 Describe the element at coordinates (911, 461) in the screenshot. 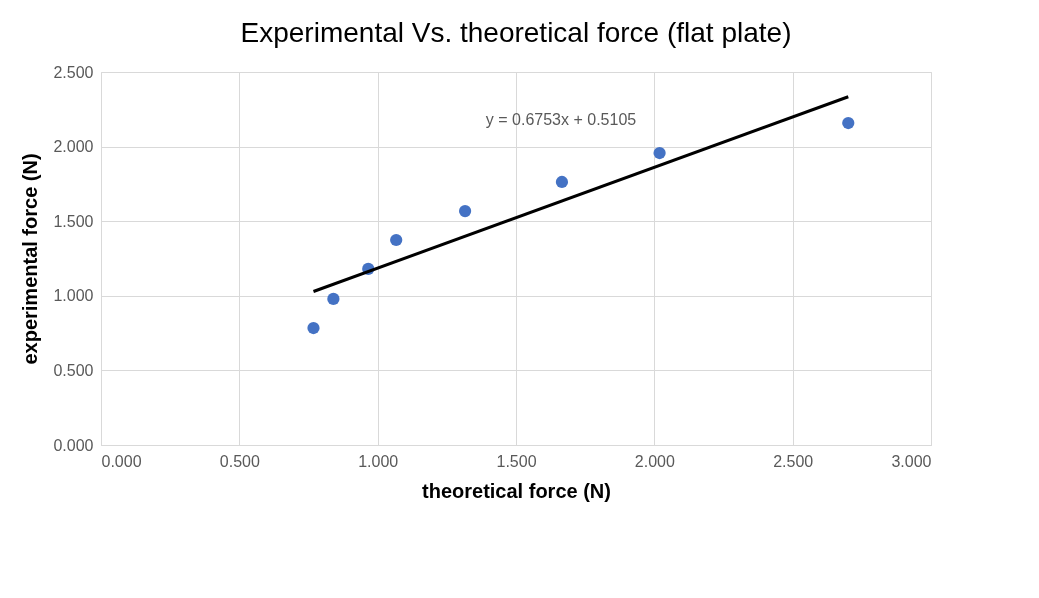

I see `x-tick-label: 3.000` at that location.